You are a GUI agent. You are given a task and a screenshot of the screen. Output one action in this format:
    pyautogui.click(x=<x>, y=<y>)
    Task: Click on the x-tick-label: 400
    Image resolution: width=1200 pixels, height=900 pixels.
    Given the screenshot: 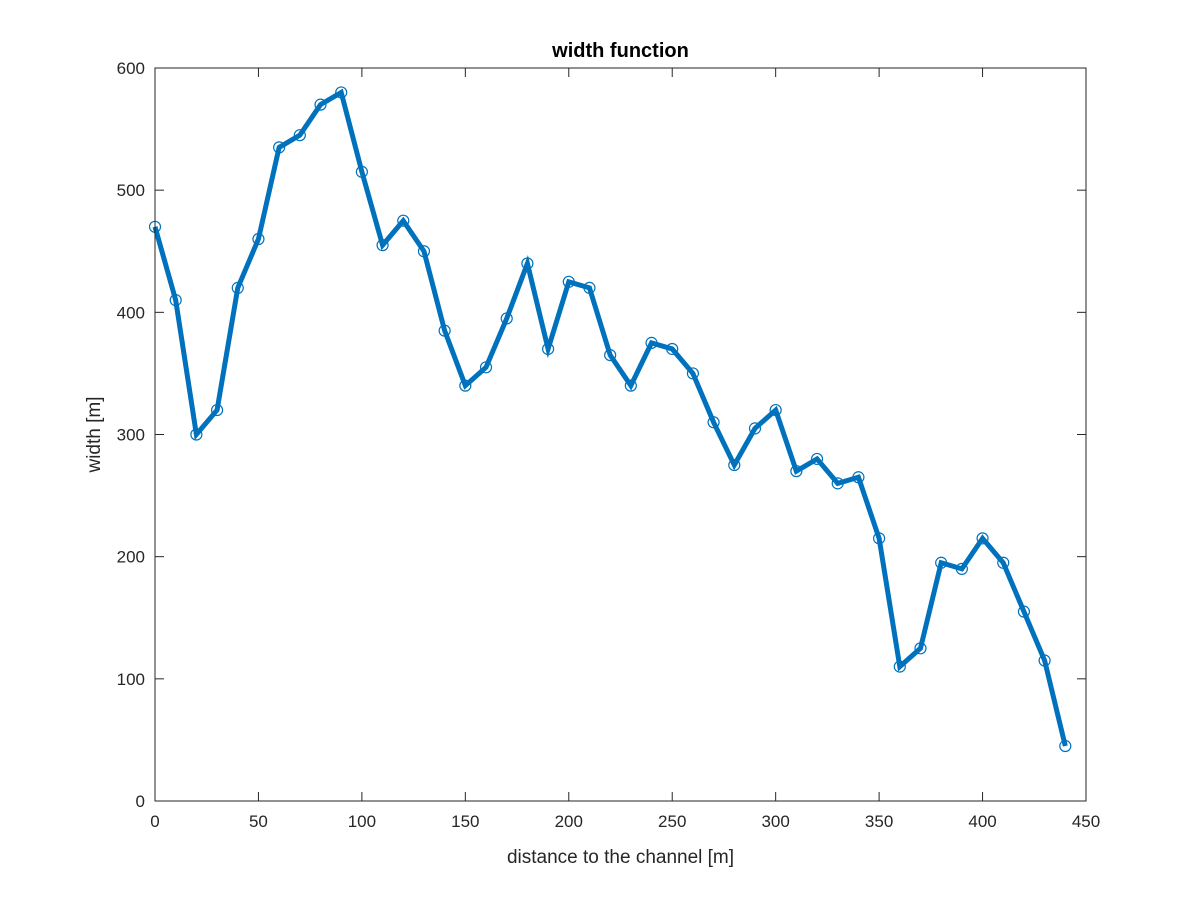 What is the action you would take?
    pyautogui.click(x=982, y=821)
    